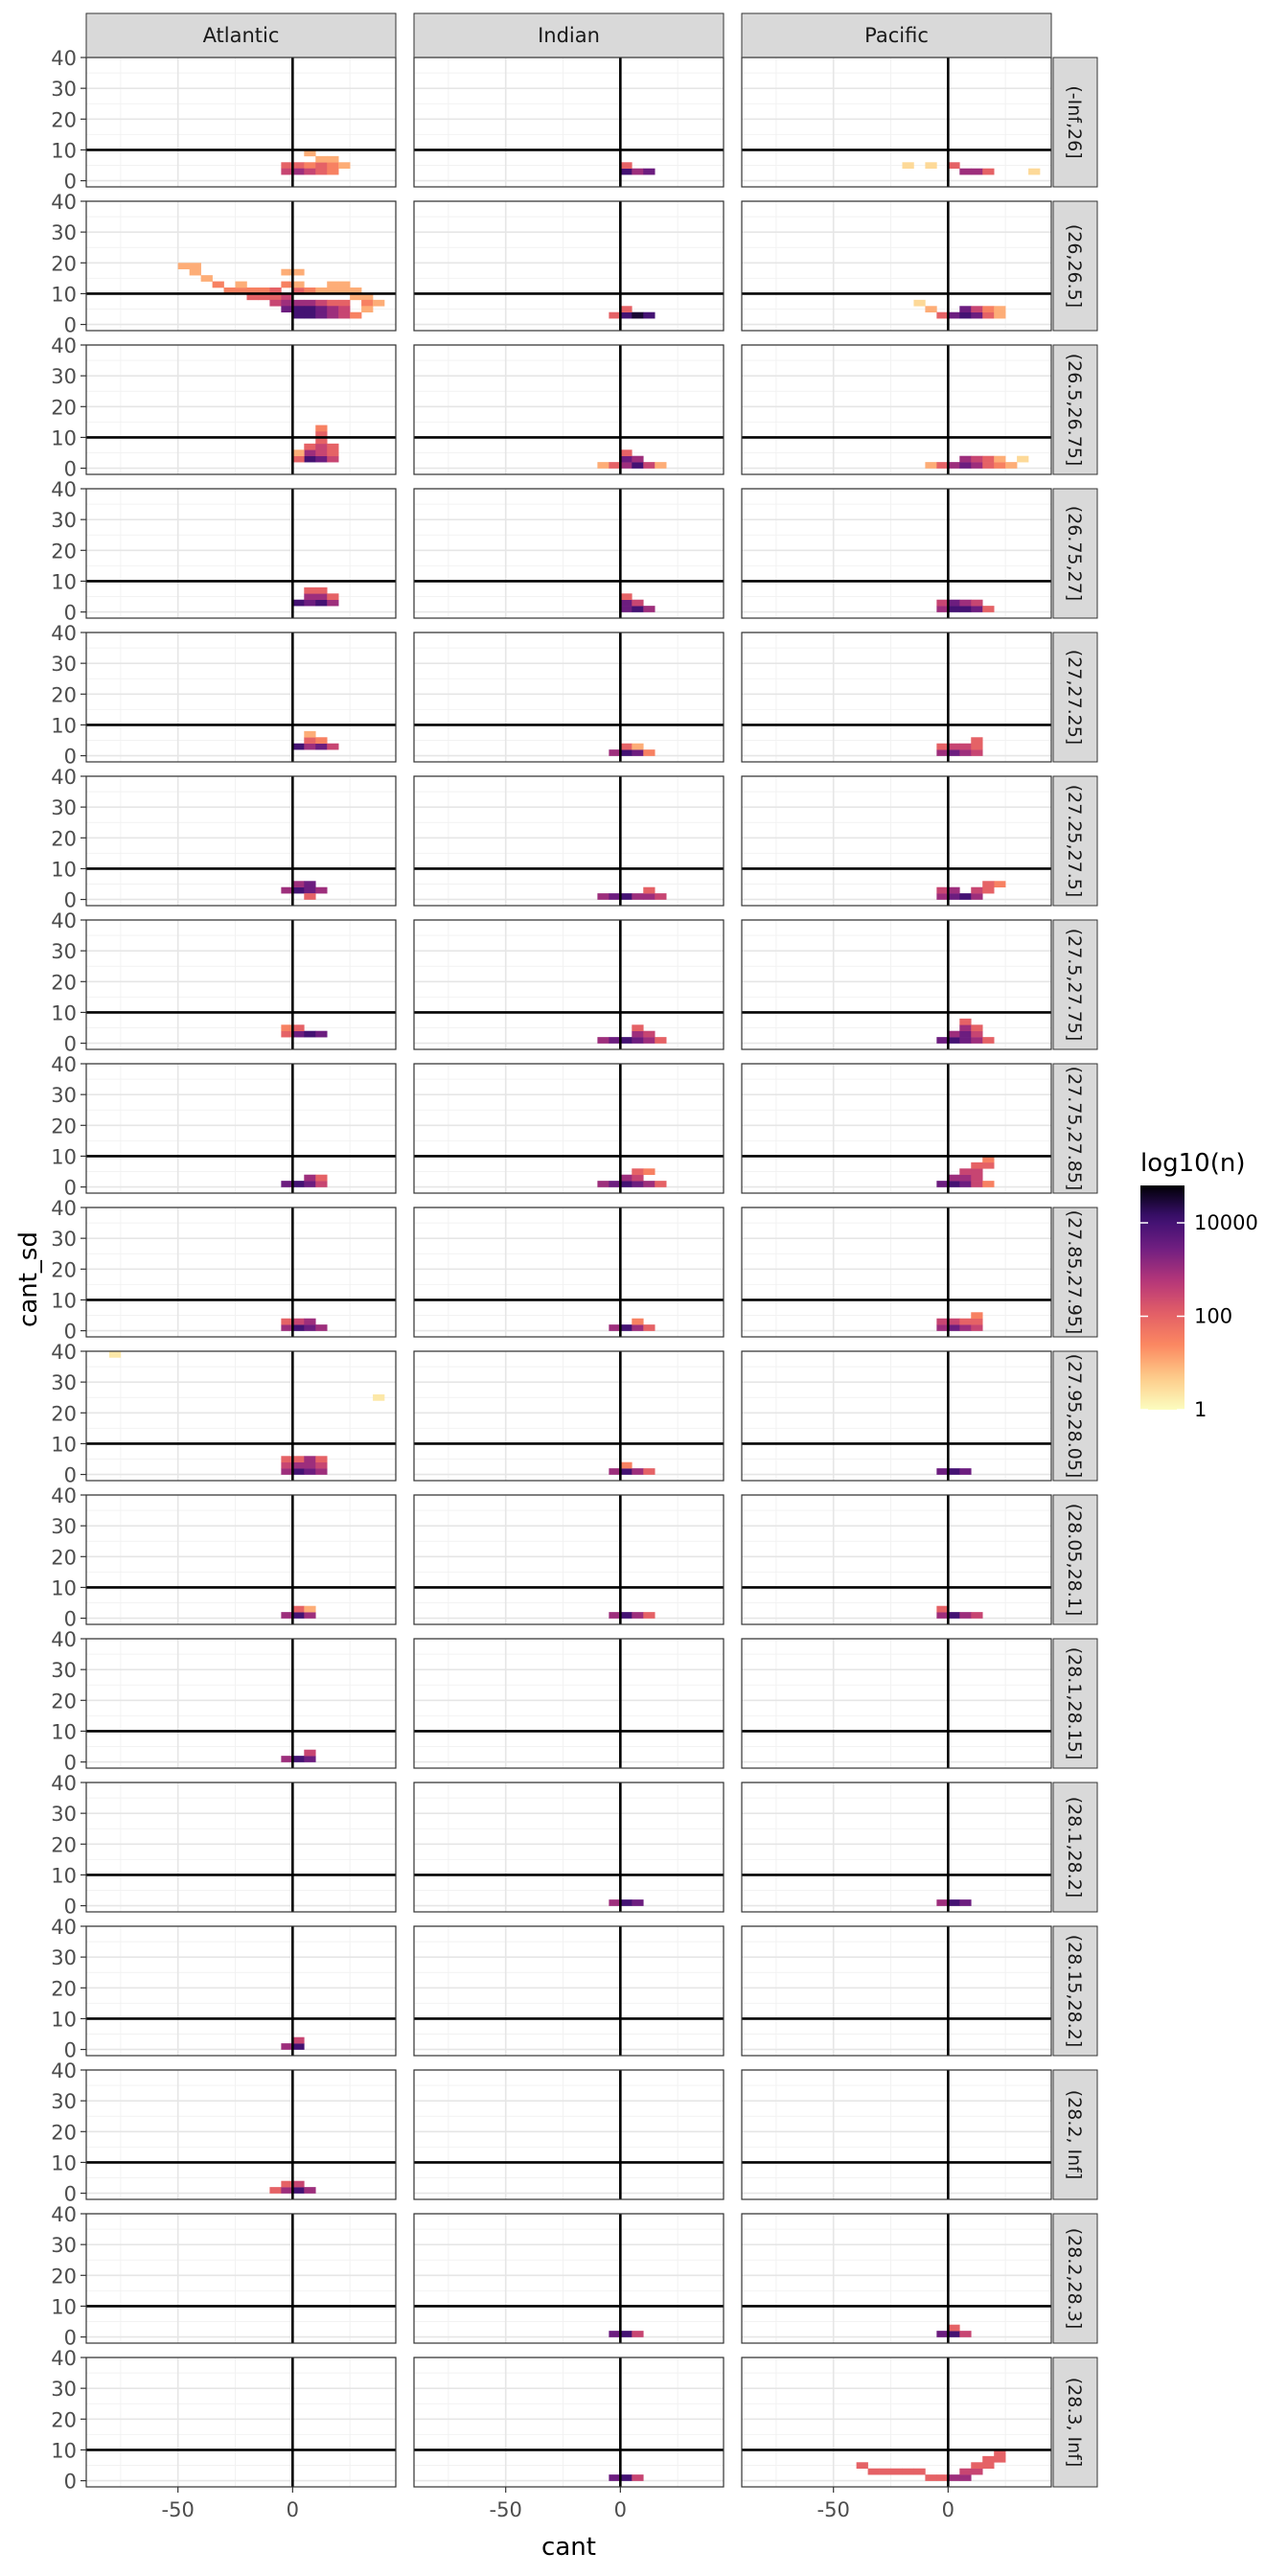 The width and height of the screenshot is (1288, 2576). I want to click on legend-label: 1, so click(1200, 1410).